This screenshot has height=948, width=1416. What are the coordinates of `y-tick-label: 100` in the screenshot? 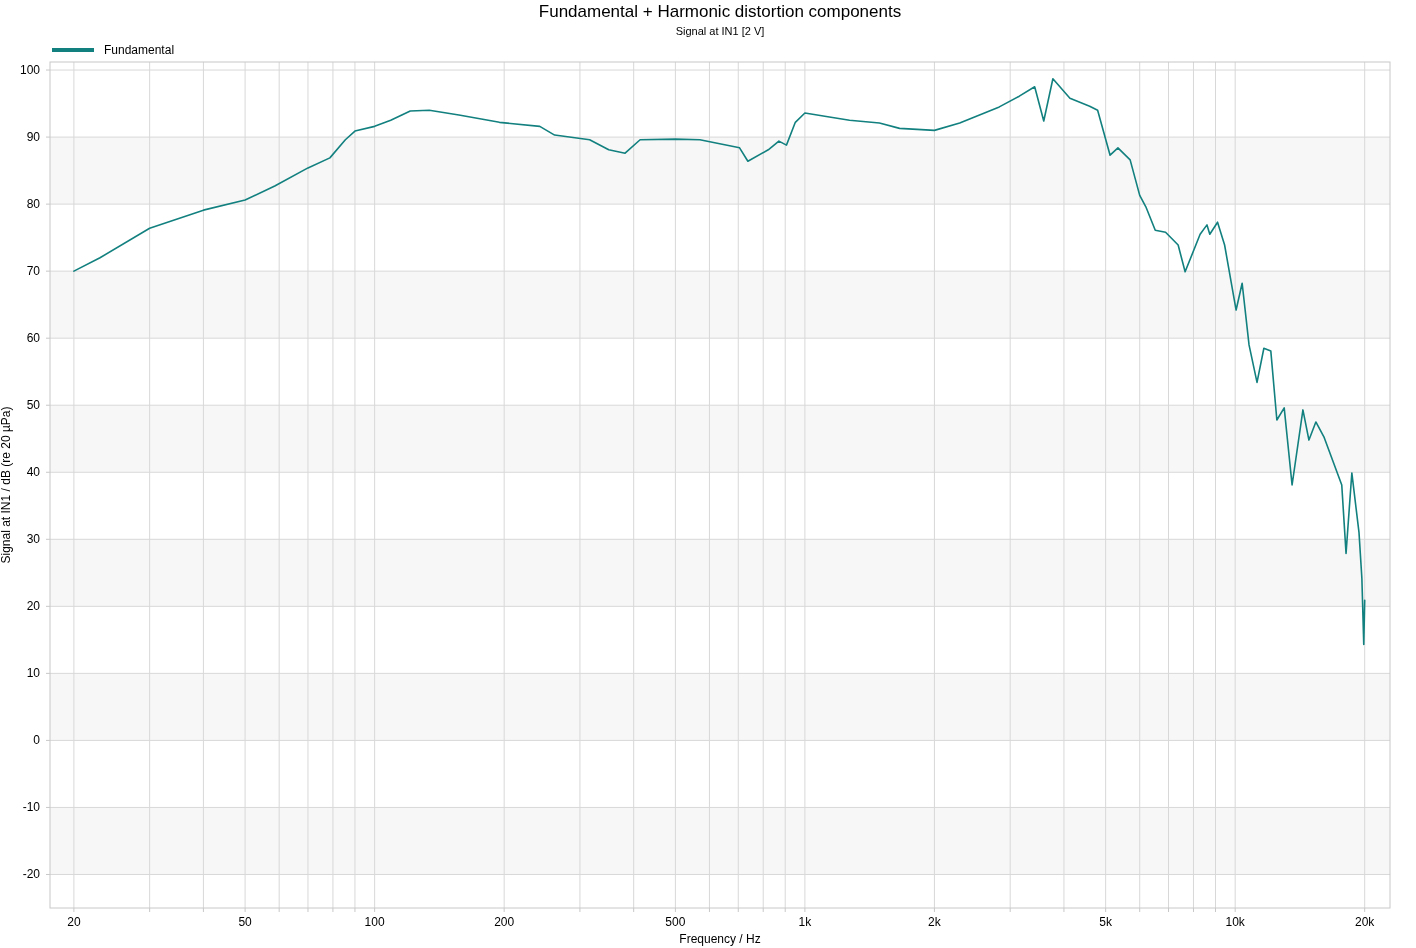 It's located at (30, 70).